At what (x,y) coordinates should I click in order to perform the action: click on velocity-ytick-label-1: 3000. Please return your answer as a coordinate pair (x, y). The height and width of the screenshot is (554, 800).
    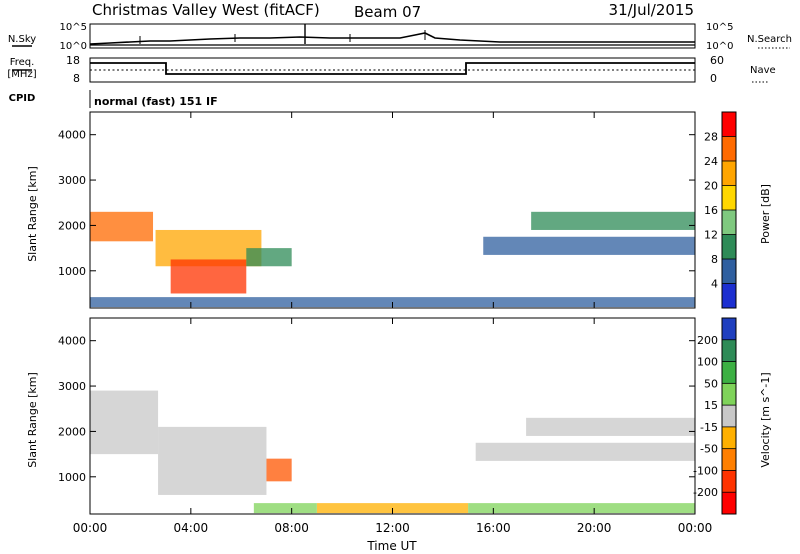
    Looking at the image, I should click on (72, 386).